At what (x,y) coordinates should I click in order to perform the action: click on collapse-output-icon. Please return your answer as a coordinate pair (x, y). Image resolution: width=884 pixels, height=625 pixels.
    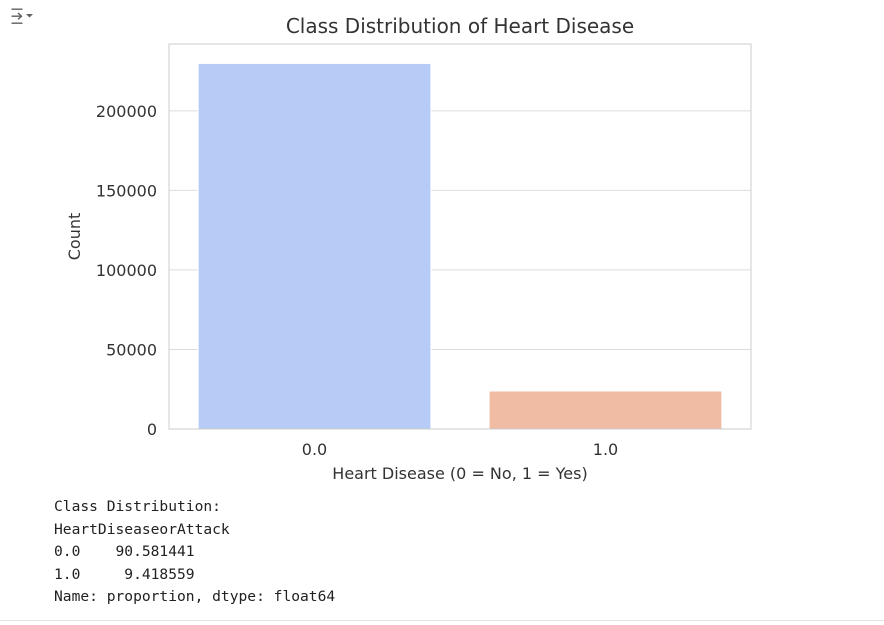
    Looking at the image, I should click on (23, 17).